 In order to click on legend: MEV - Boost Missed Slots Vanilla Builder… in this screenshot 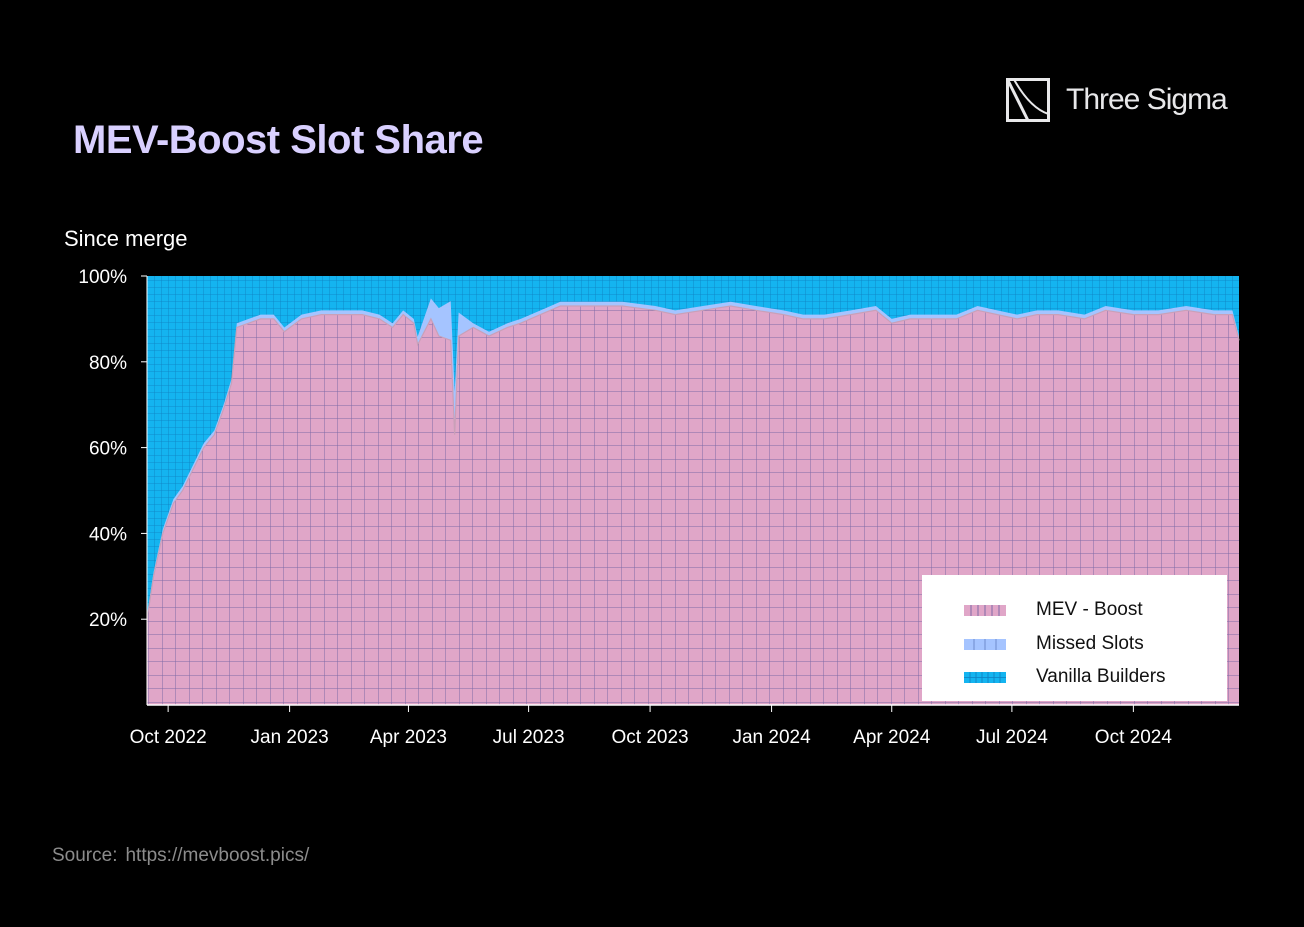, I will do `click(1074, 638)`.